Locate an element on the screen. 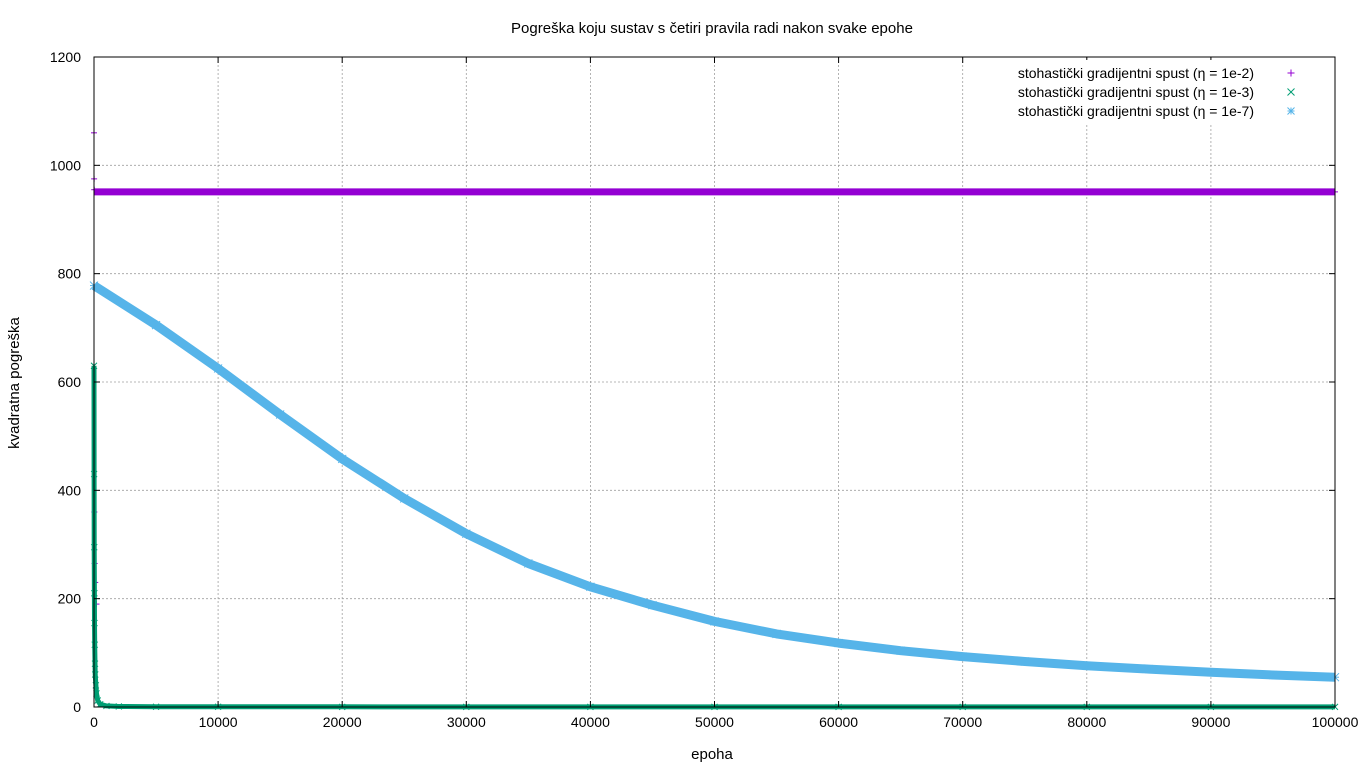 The height and width of the screenshot is (768, 1366). legend-label-eta-1e-2: stohastički gradijentni spust (η = 1e-2) is located at coordinates (1136, 73).